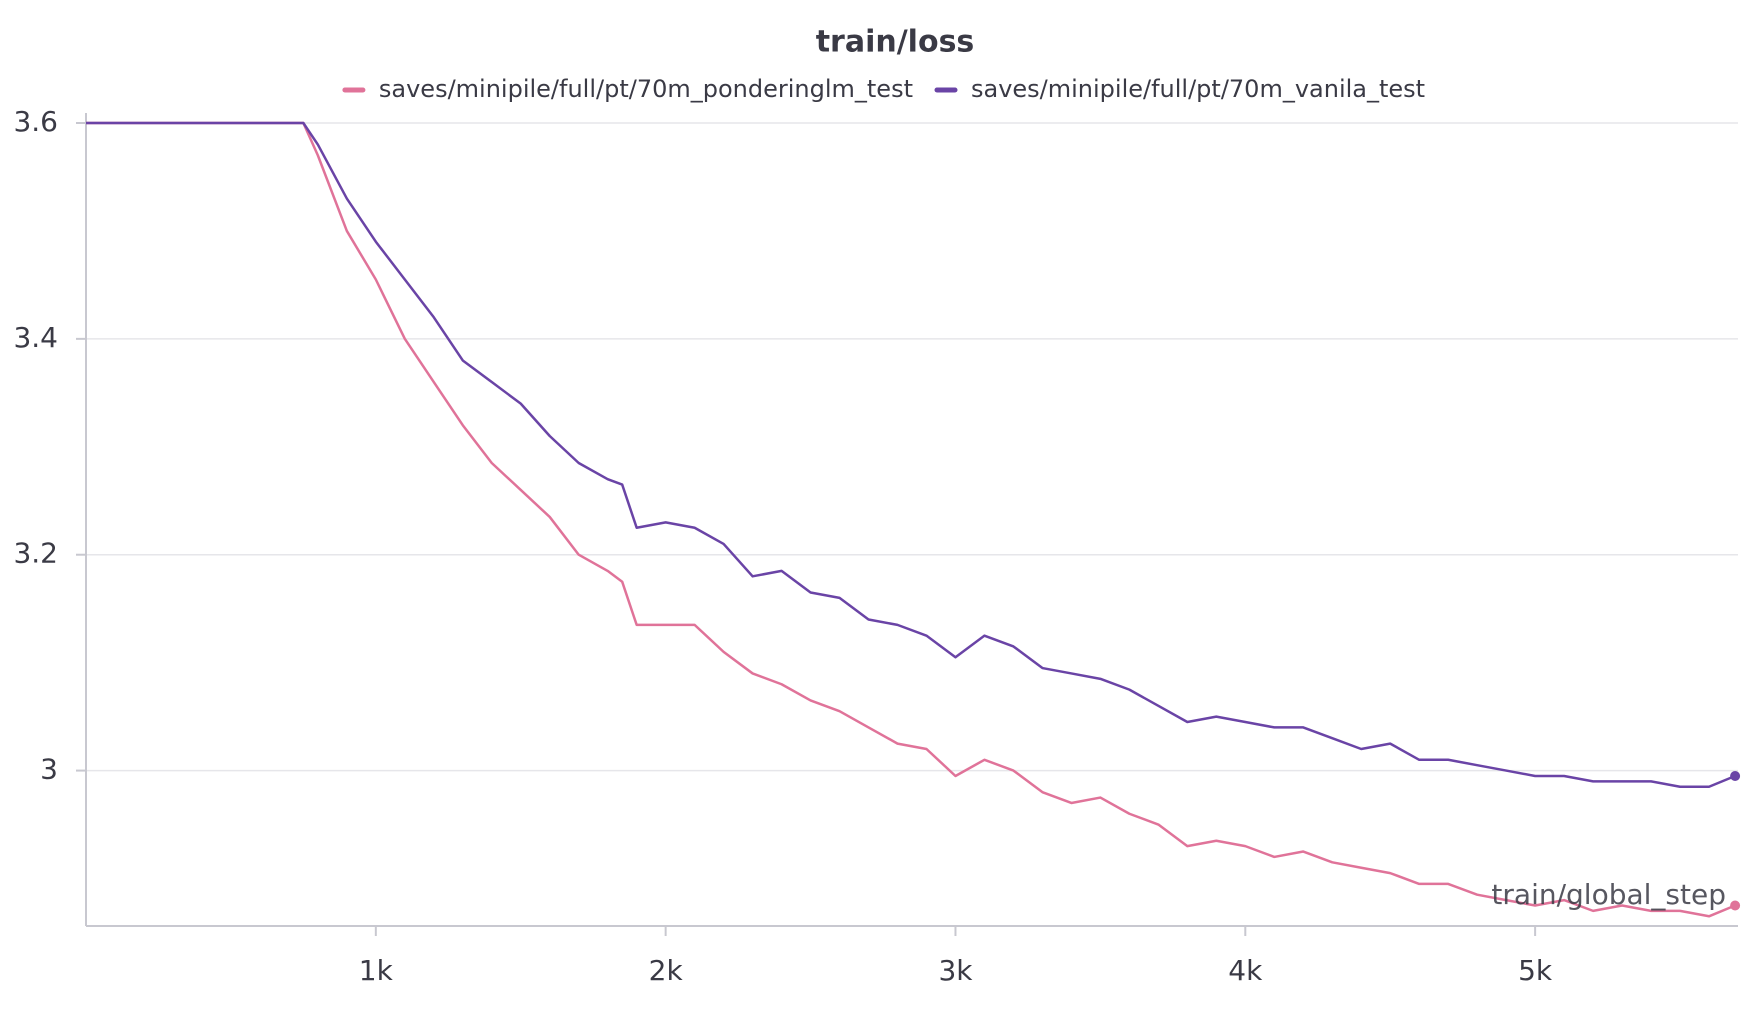 The width and height of the screenshot is (1750, 1026). I want to click on y-tick-label: 3.4, so click(35, 337).